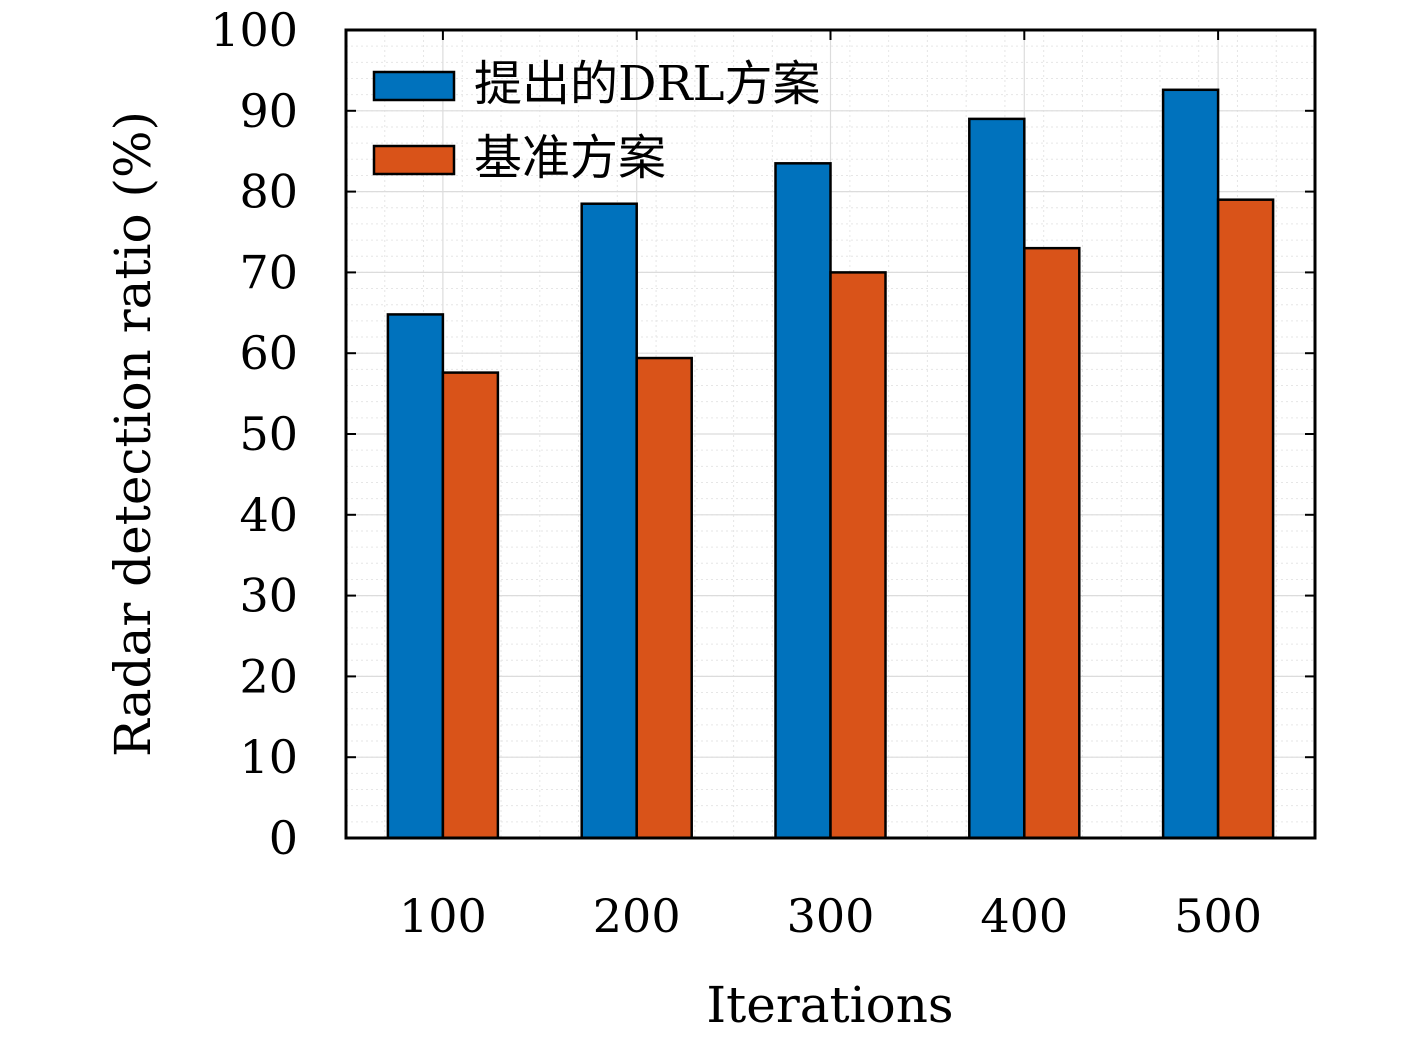 This screenshot has height=1040, width=1417. What do you see at coordinates (268, 192) in the screenshot?
I see `y-tick-label: 80` at bounding box center [268, 192].